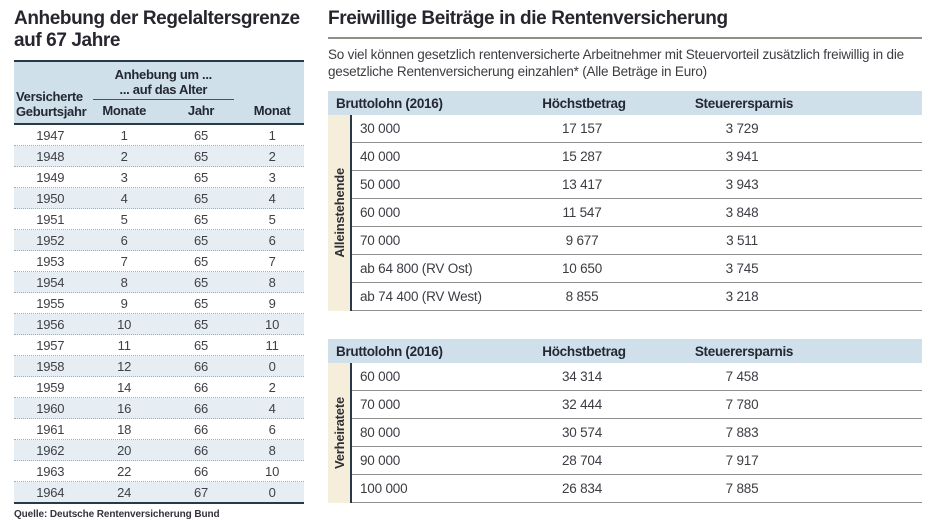 This screenshot has height=528, width=940. What do you see at coordinates (380, 156) in the screenshot?
I see `cell-bruttolohn: 40 000` at bounding box center [380, 156].